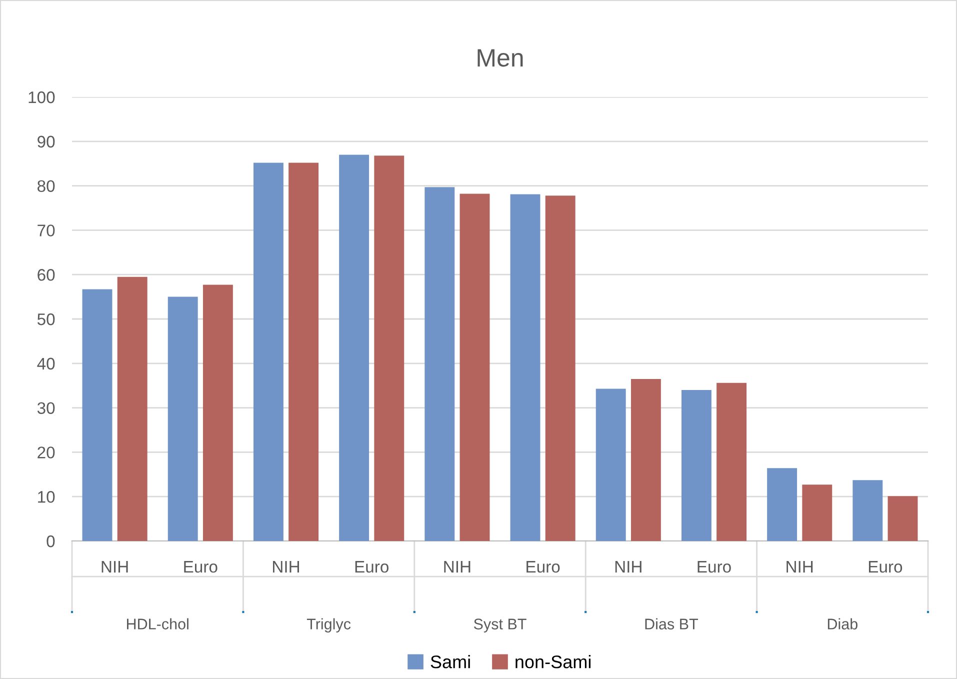  Describe the element at coordinates (46, 142) in the screenshot. I see `y-tick-label: 90` at that location.